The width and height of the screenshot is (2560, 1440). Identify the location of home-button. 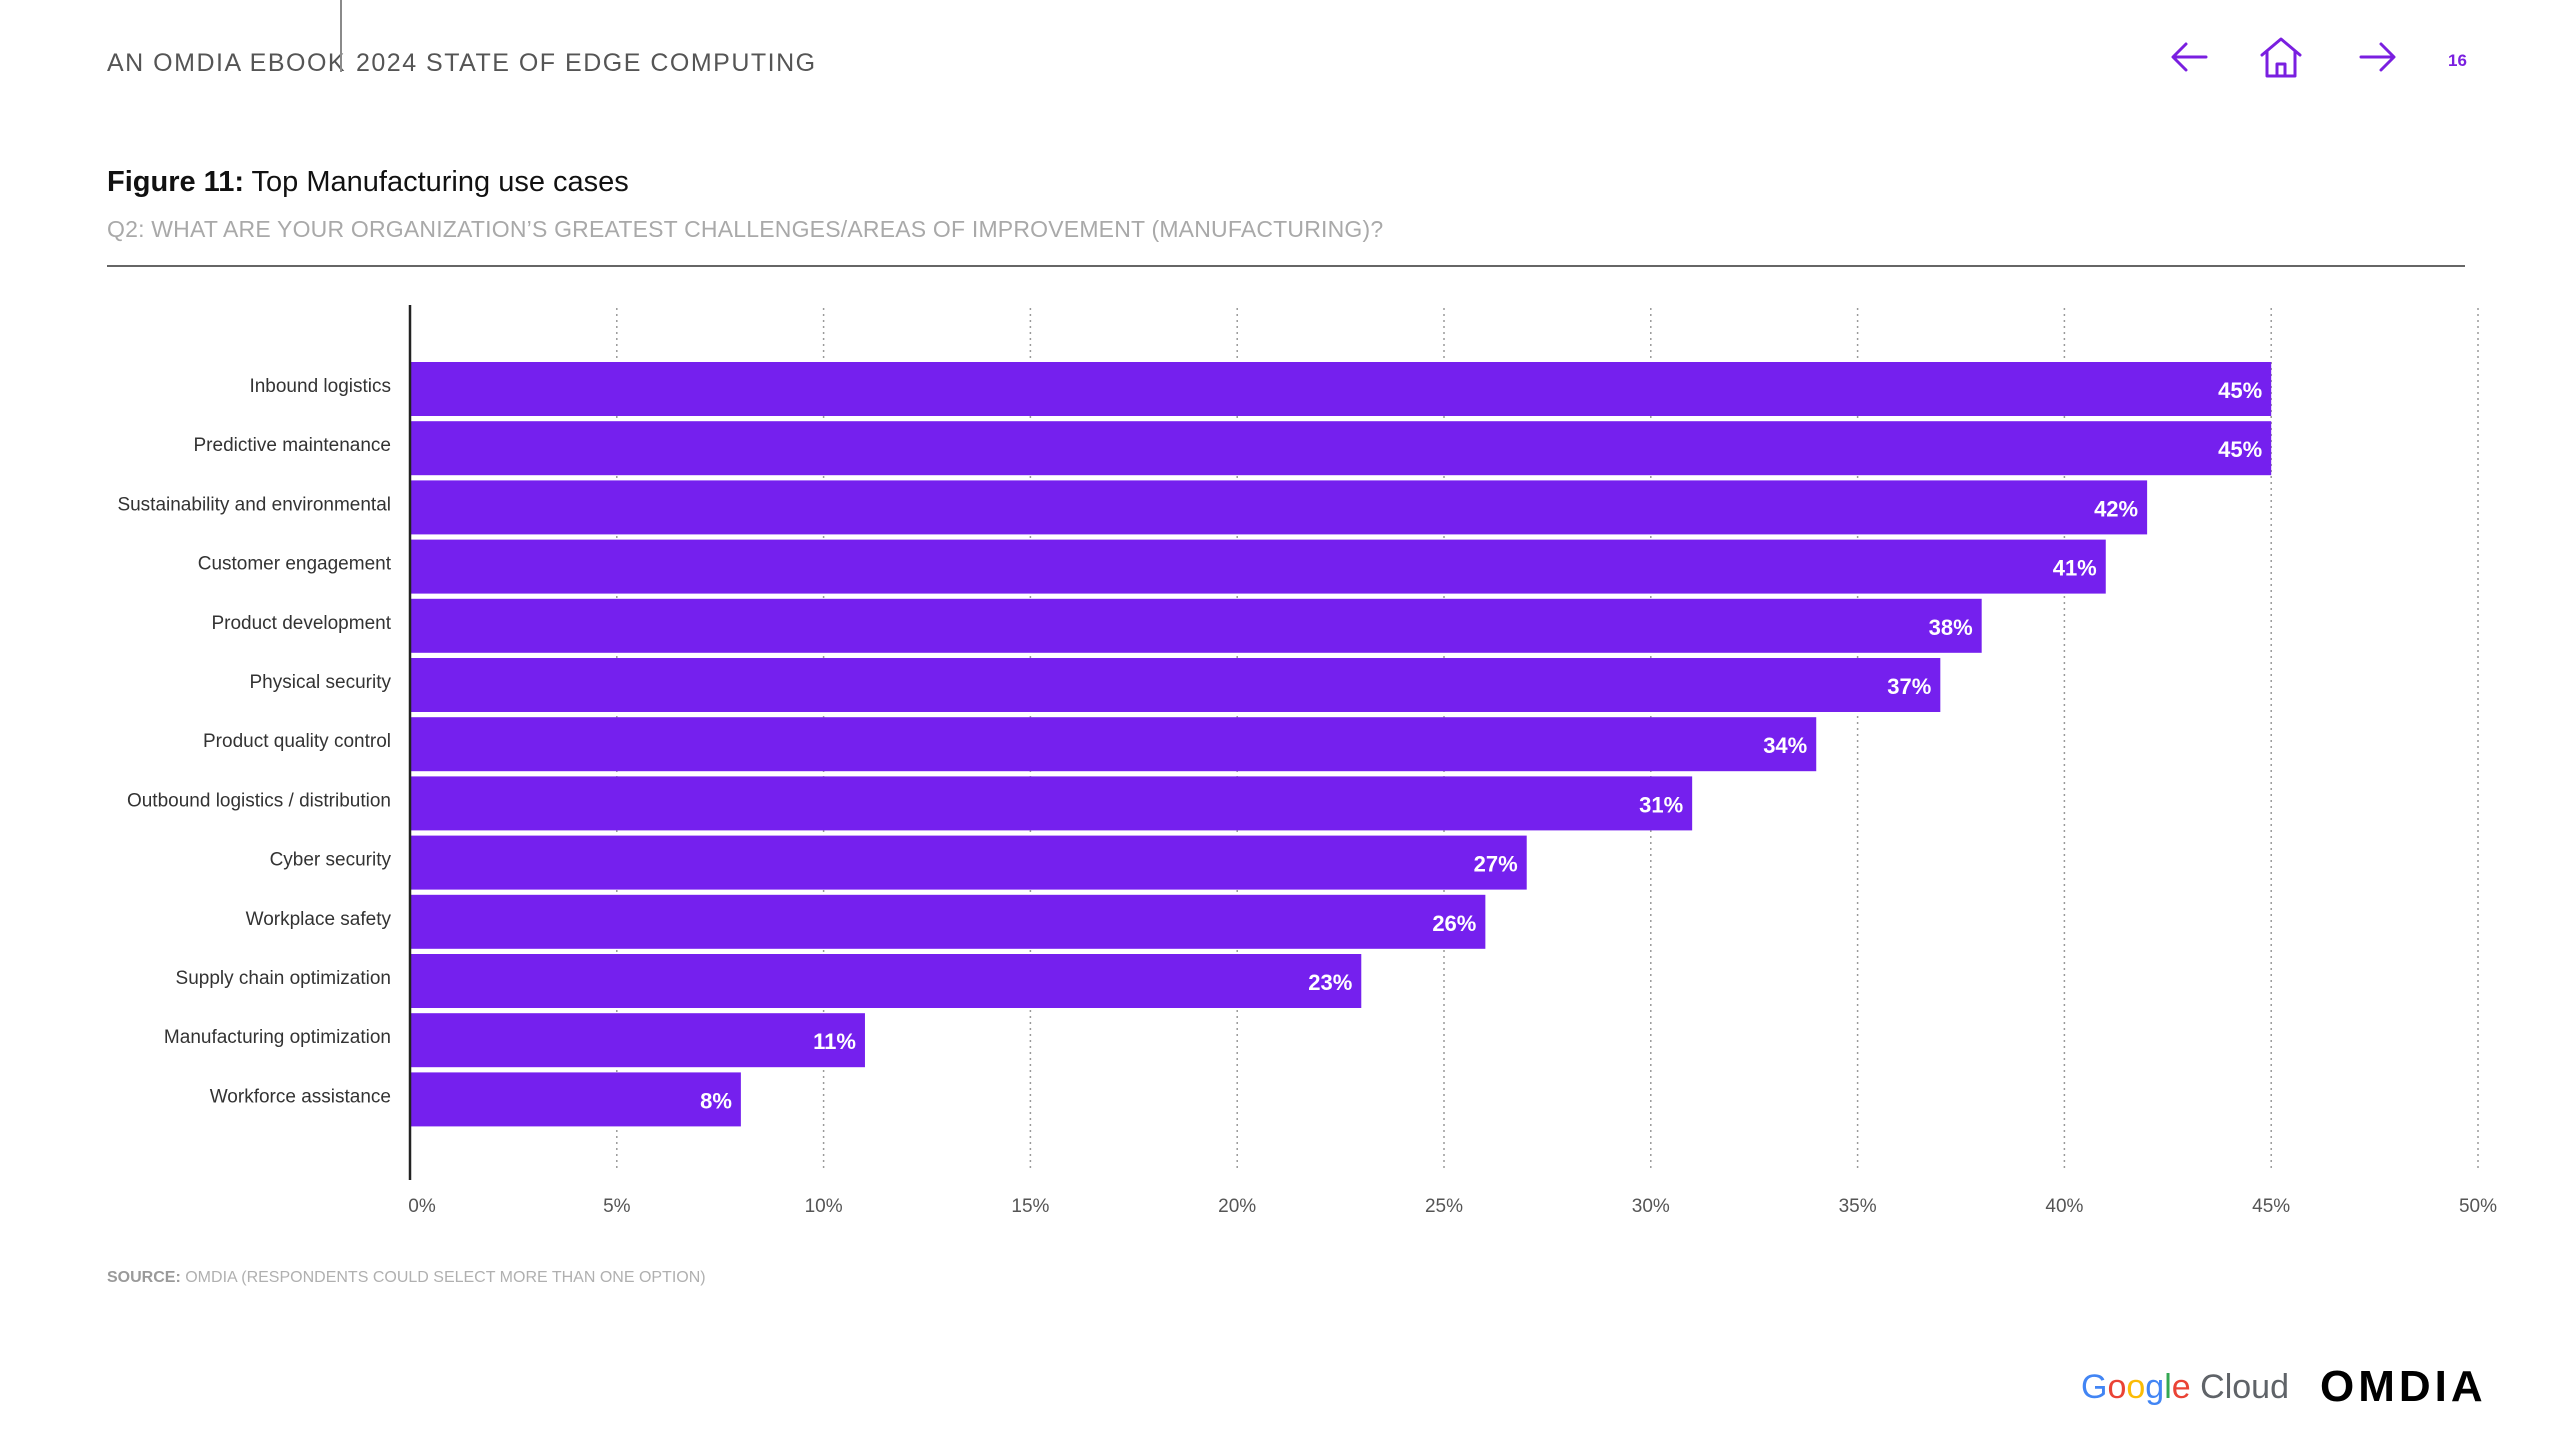
(2281, 62).